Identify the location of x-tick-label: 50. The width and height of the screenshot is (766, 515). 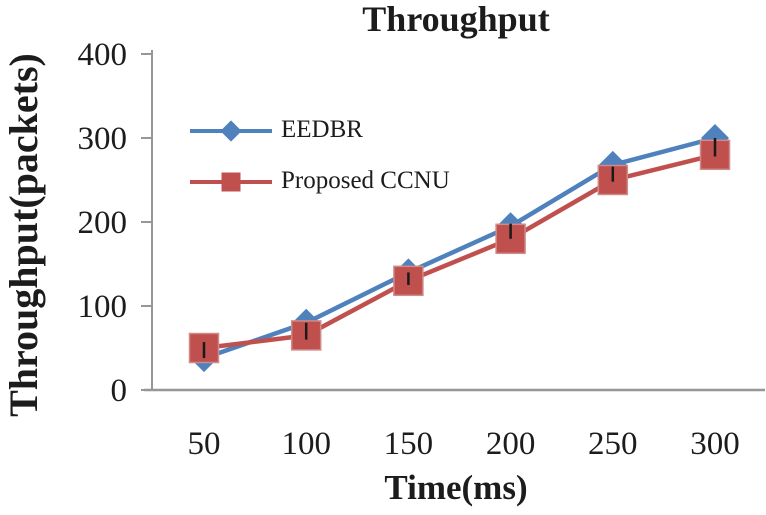
(204, 444).